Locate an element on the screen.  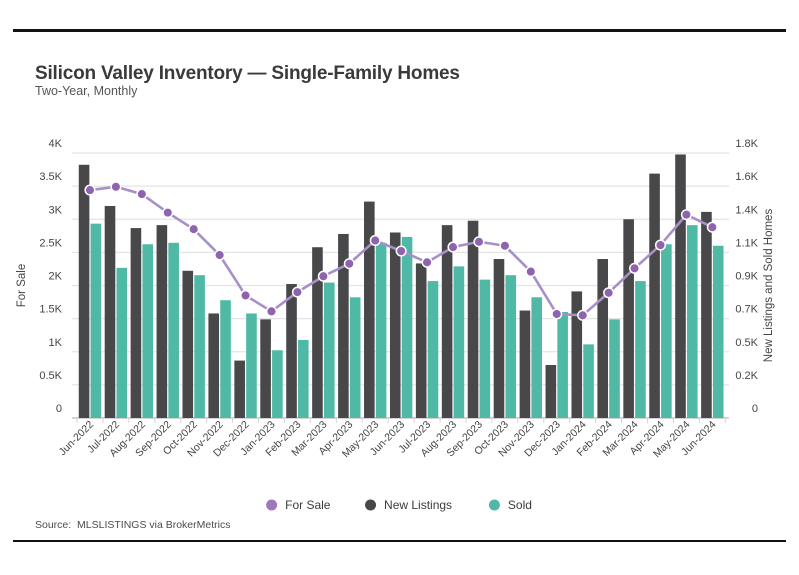
left-axis-tick-label: 3.5K is located at coordinates (50, 177).